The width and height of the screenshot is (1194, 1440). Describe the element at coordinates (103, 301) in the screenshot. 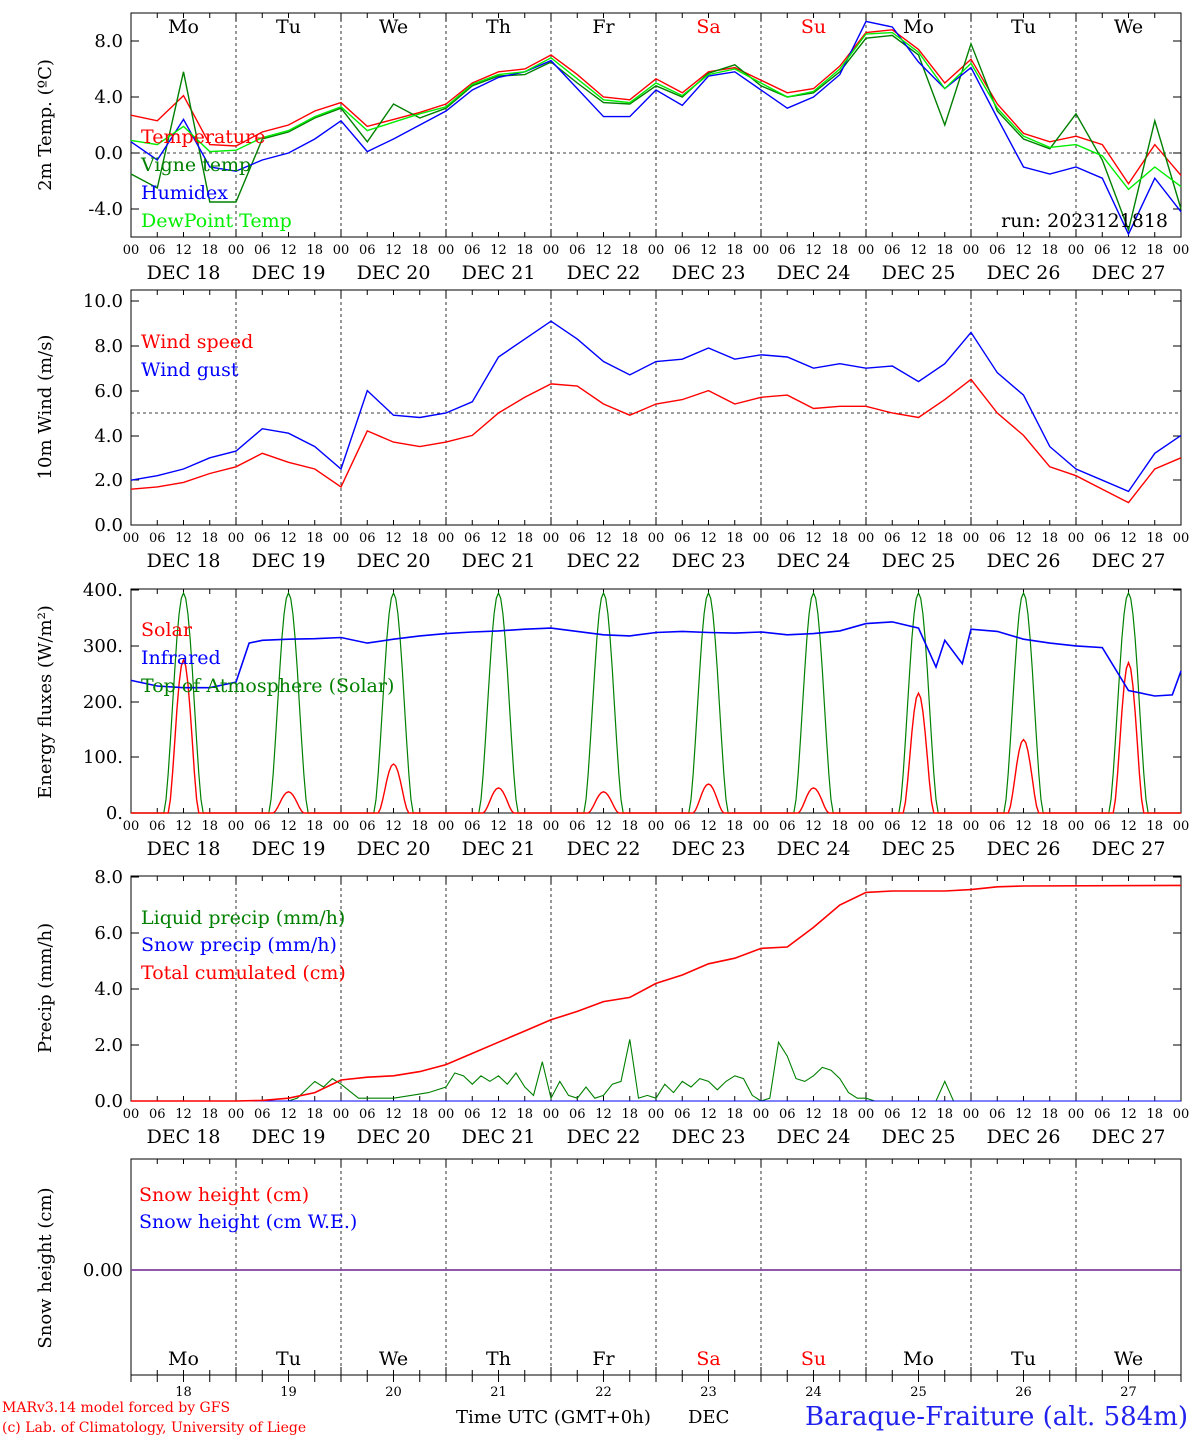

I see `y-tick-label: 10.0` at that location.